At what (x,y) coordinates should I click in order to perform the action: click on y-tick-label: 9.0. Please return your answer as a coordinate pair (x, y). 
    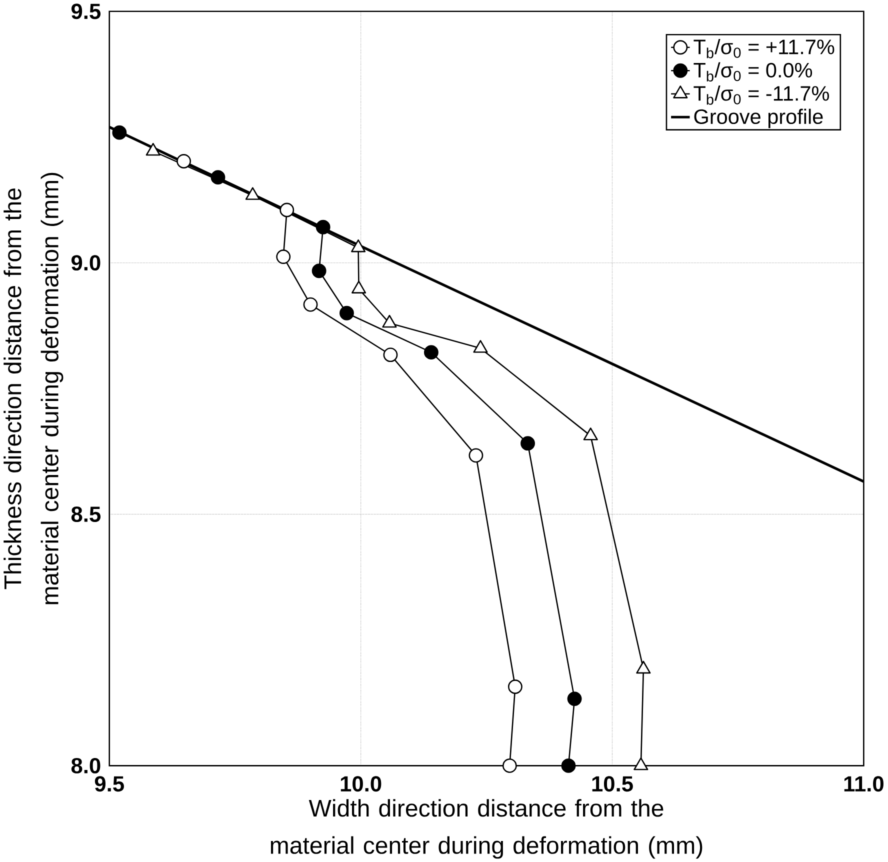
    Looking at the image, I should click on (85, 262).